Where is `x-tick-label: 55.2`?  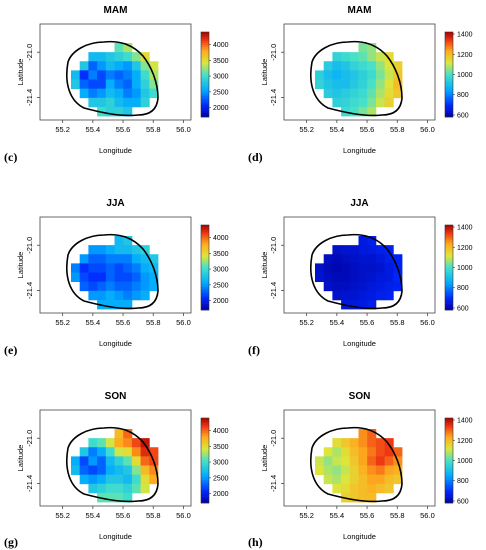
x-tick-label: 55.2 is located at coordinates (306, 515).